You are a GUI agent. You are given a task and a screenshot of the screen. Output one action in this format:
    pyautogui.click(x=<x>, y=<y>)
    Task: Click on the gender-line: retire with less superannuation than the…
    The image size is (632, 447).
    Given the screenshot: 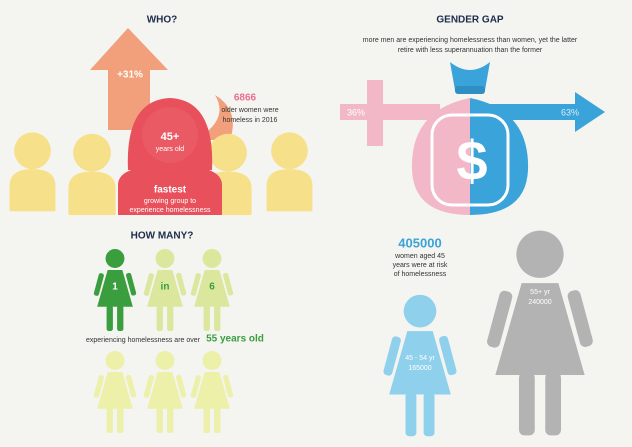 What is the action you would take?
    pyautogui.click(x=470, y=50)
    